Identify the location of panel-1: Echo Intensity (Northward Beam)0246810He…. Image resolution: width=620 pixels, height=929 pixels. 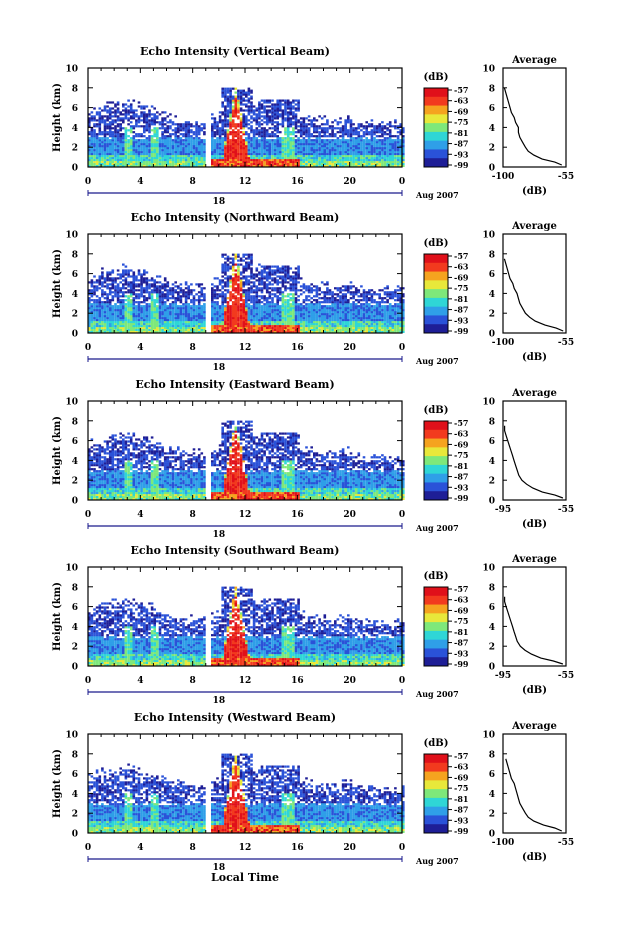
(313, 292).